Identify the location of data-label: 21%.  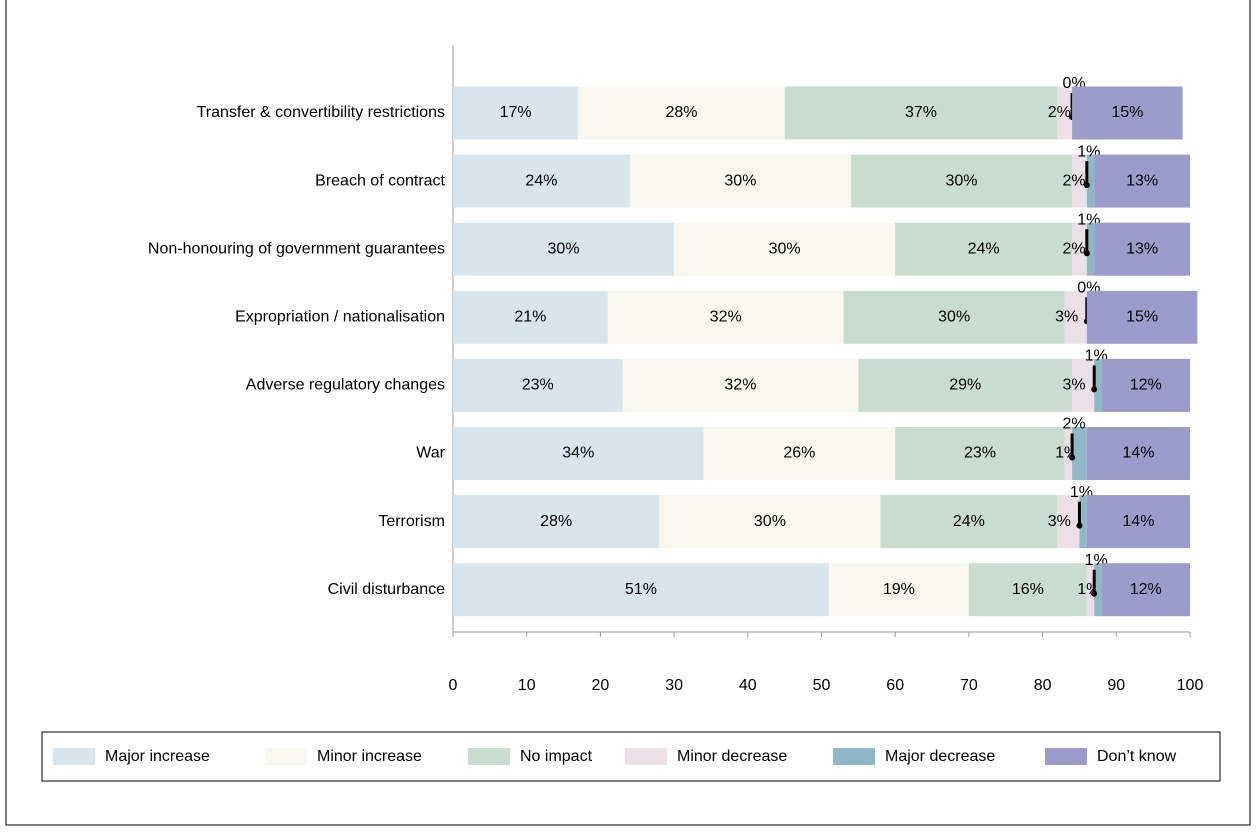
(530, 317).